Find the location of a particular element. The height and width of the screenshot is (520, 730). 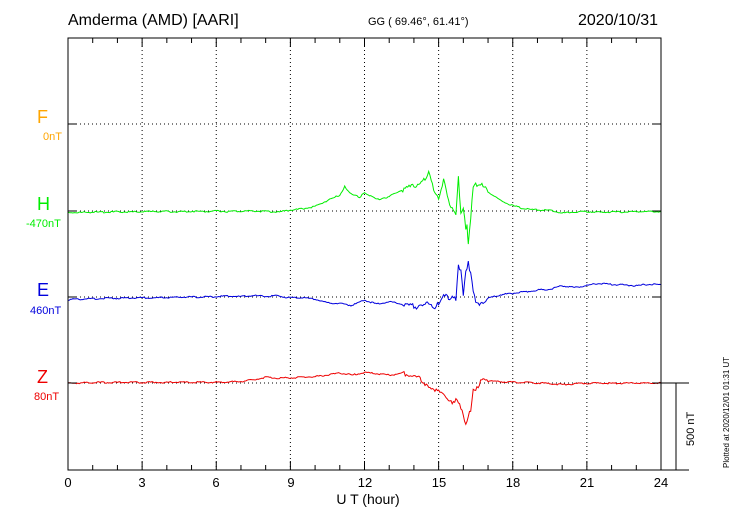

x-tick-label: 0 is located at coordinates (68, 482).